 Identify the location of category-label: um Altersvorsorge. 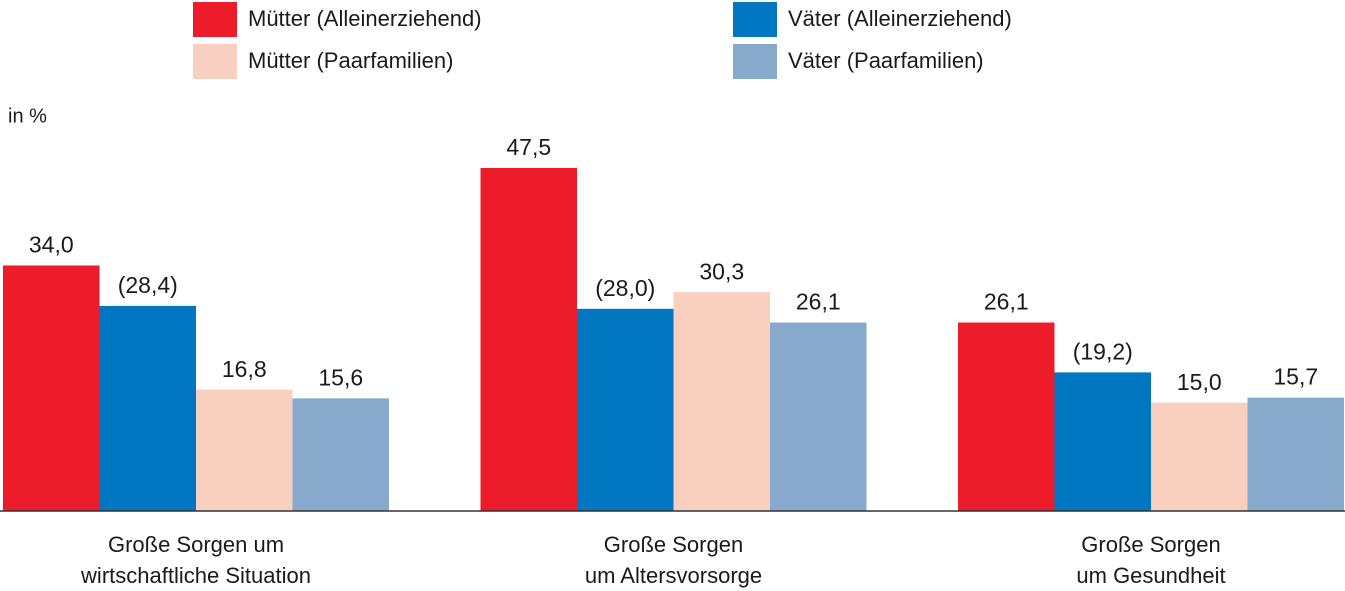
(673, 575).